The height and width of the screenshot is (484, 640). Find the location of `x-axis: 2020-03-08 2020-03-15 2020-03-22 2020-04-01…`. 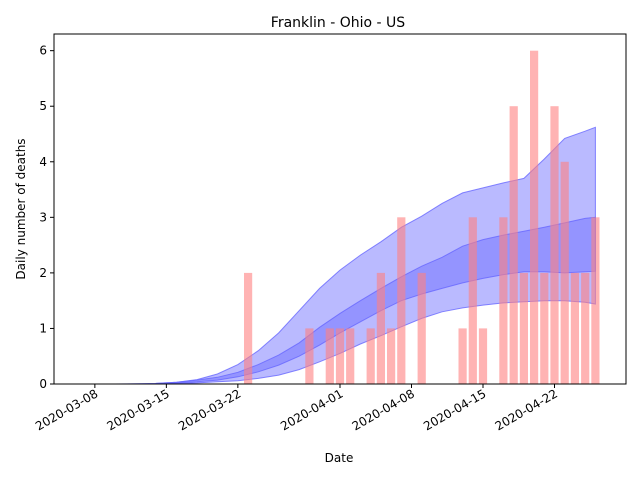

x-axis: 2020-03-08 2020-03-15 2020-03-22 2020-04-01… is located at coordinates (296, 408).